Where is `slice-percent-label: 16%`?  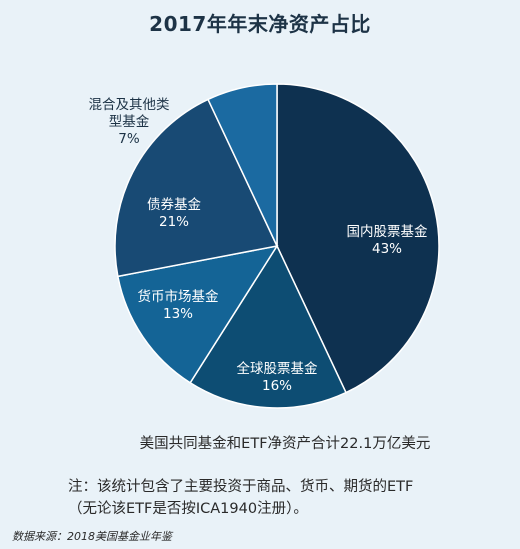 slice-percent-label: 16% is located at coordinates (277, 386).